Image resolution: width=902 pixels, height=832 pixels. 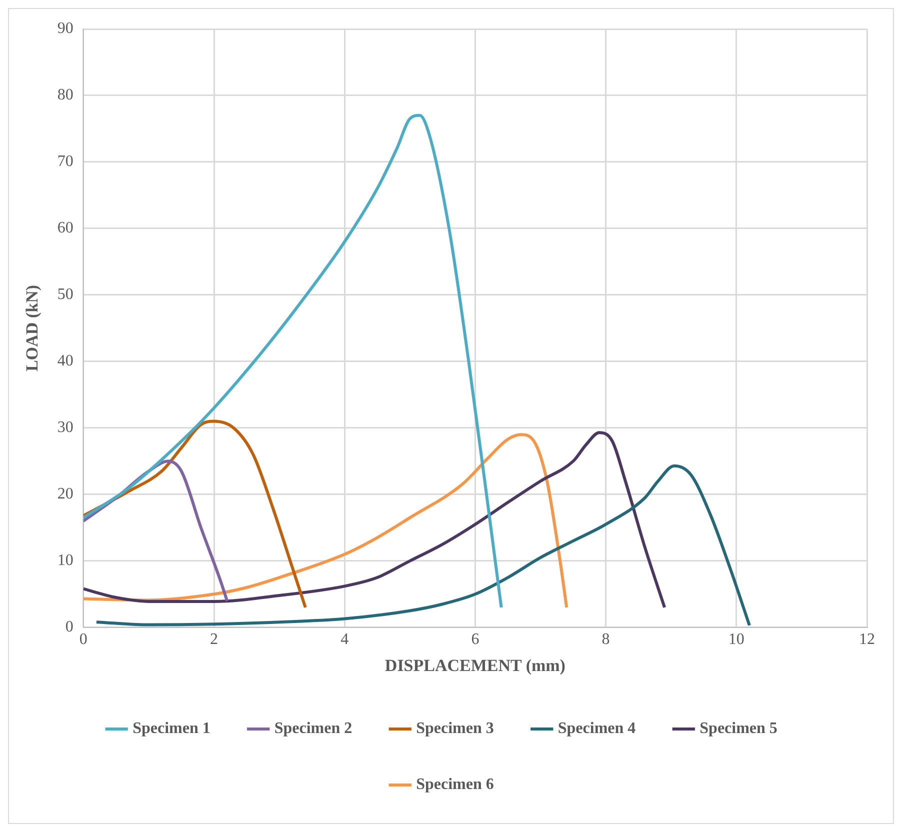 What do you see at coordinates (65, 361) in the screenshot?
I see `y-tick-label: 40` at bounding box center [65, 361].